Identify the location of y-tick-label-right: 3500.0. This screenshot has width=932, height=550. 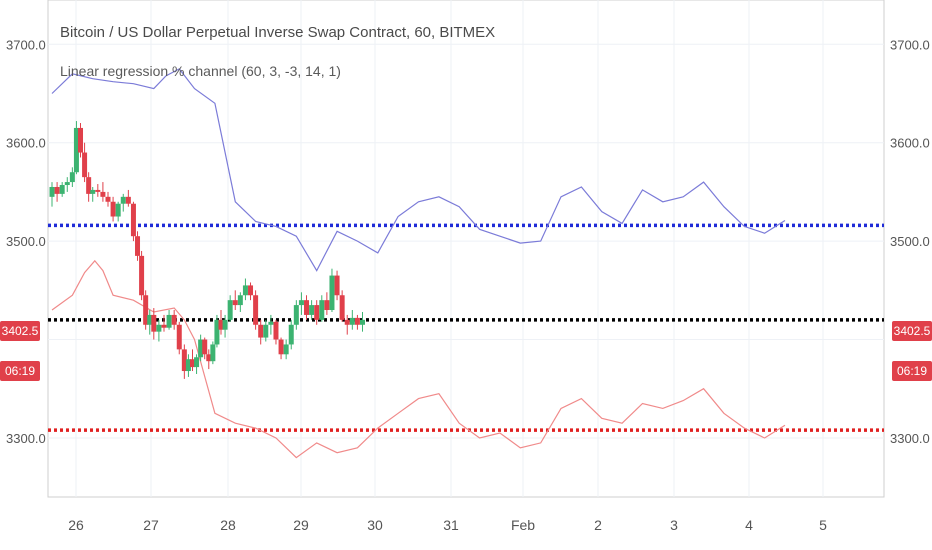
(910, 241).